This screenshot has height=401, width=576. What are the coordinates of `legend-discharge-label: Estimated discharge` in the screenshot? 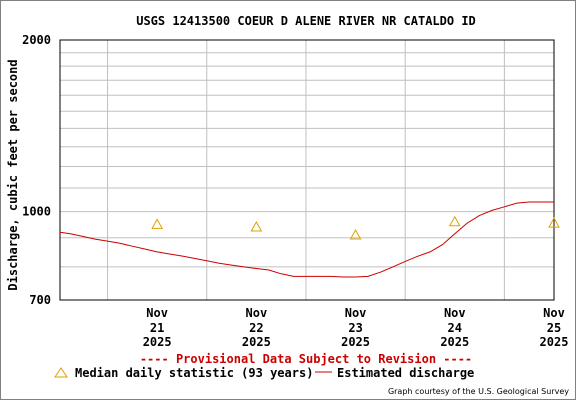 It's located at (405, 373).